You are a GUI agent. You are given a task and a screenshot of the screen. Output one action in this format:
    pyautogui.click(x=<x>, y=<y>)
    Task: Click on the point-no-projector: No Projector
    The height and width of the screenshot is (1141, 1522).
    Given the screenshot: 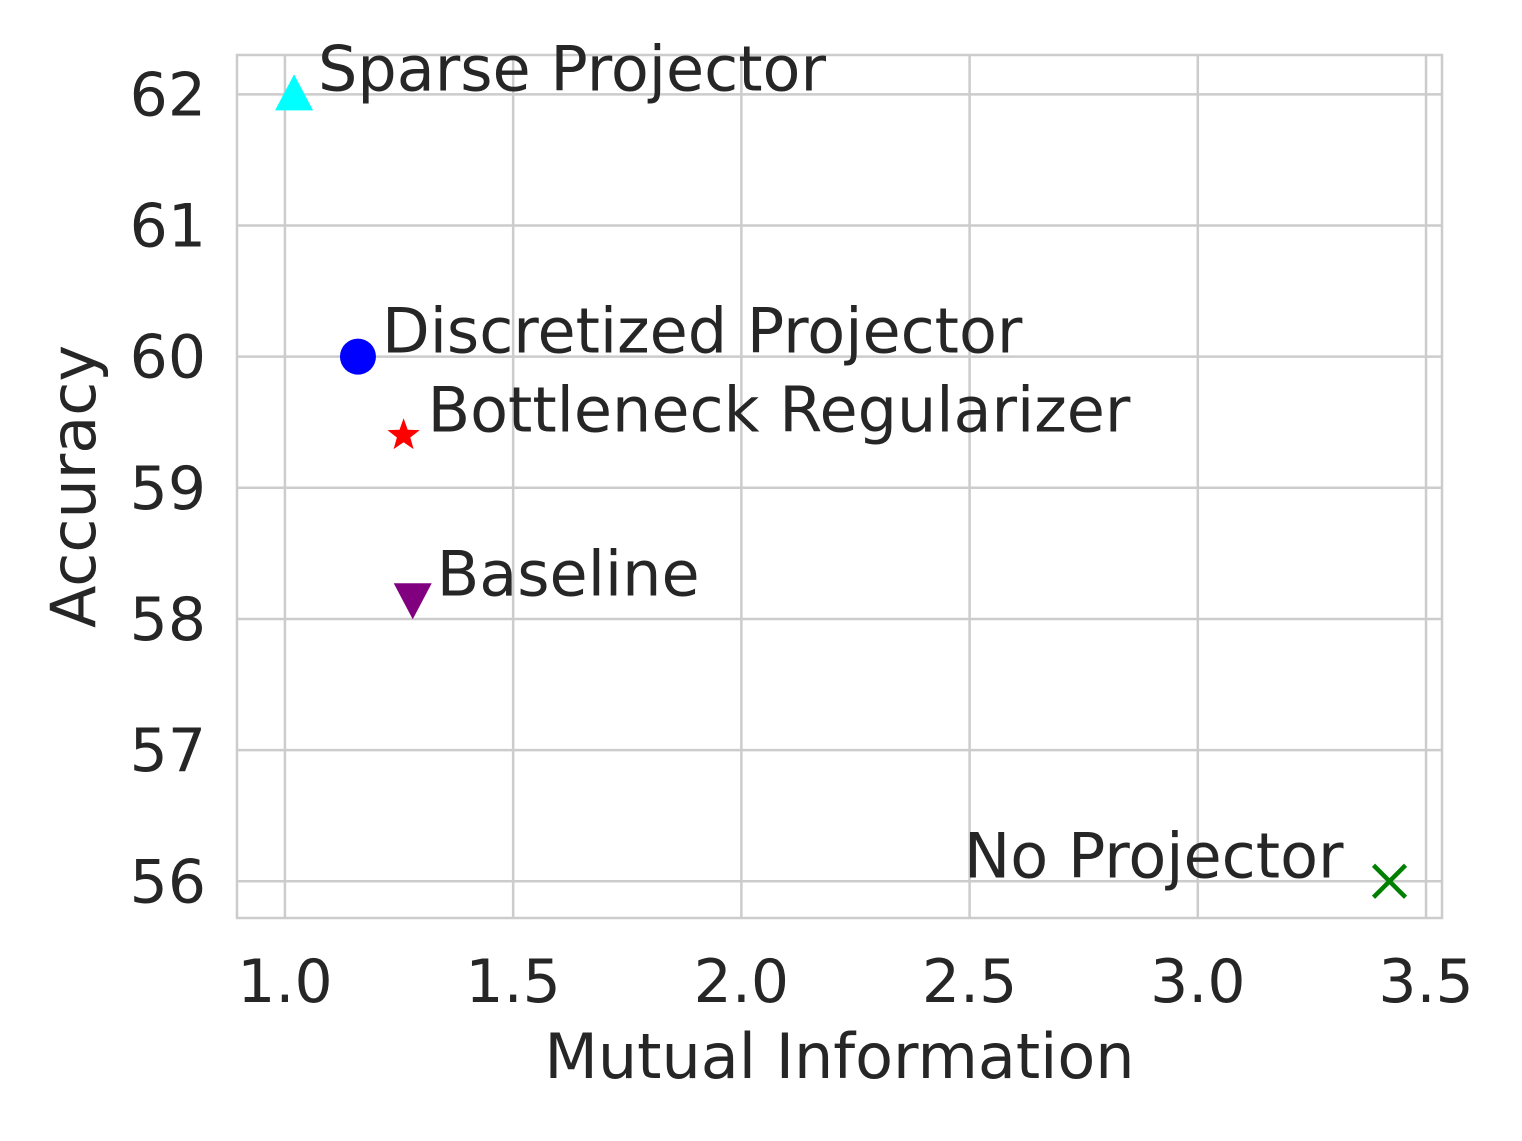 What is the action you would take?
    pyautogui.click(x=1186, y=859)
    